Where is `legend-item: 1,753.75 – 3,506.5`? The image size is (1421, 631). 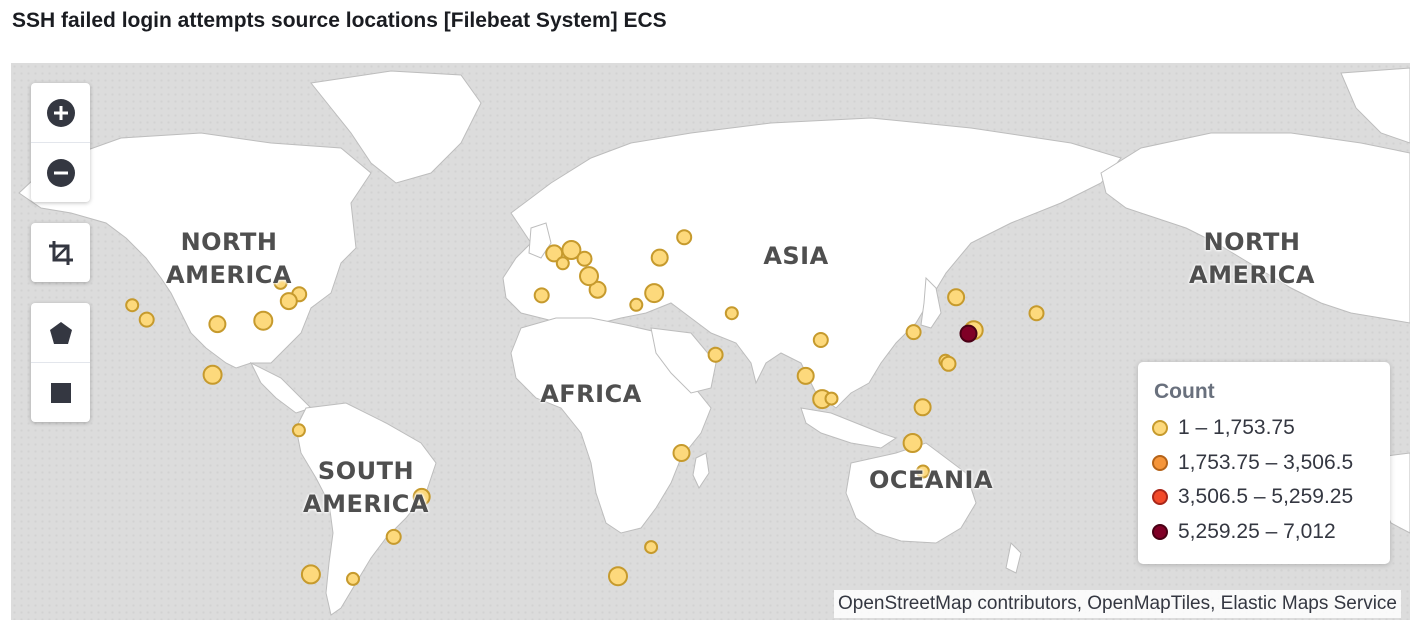 legend-item: 1,753.75 – 3,506.5 is located at coordinates (1252, 463).